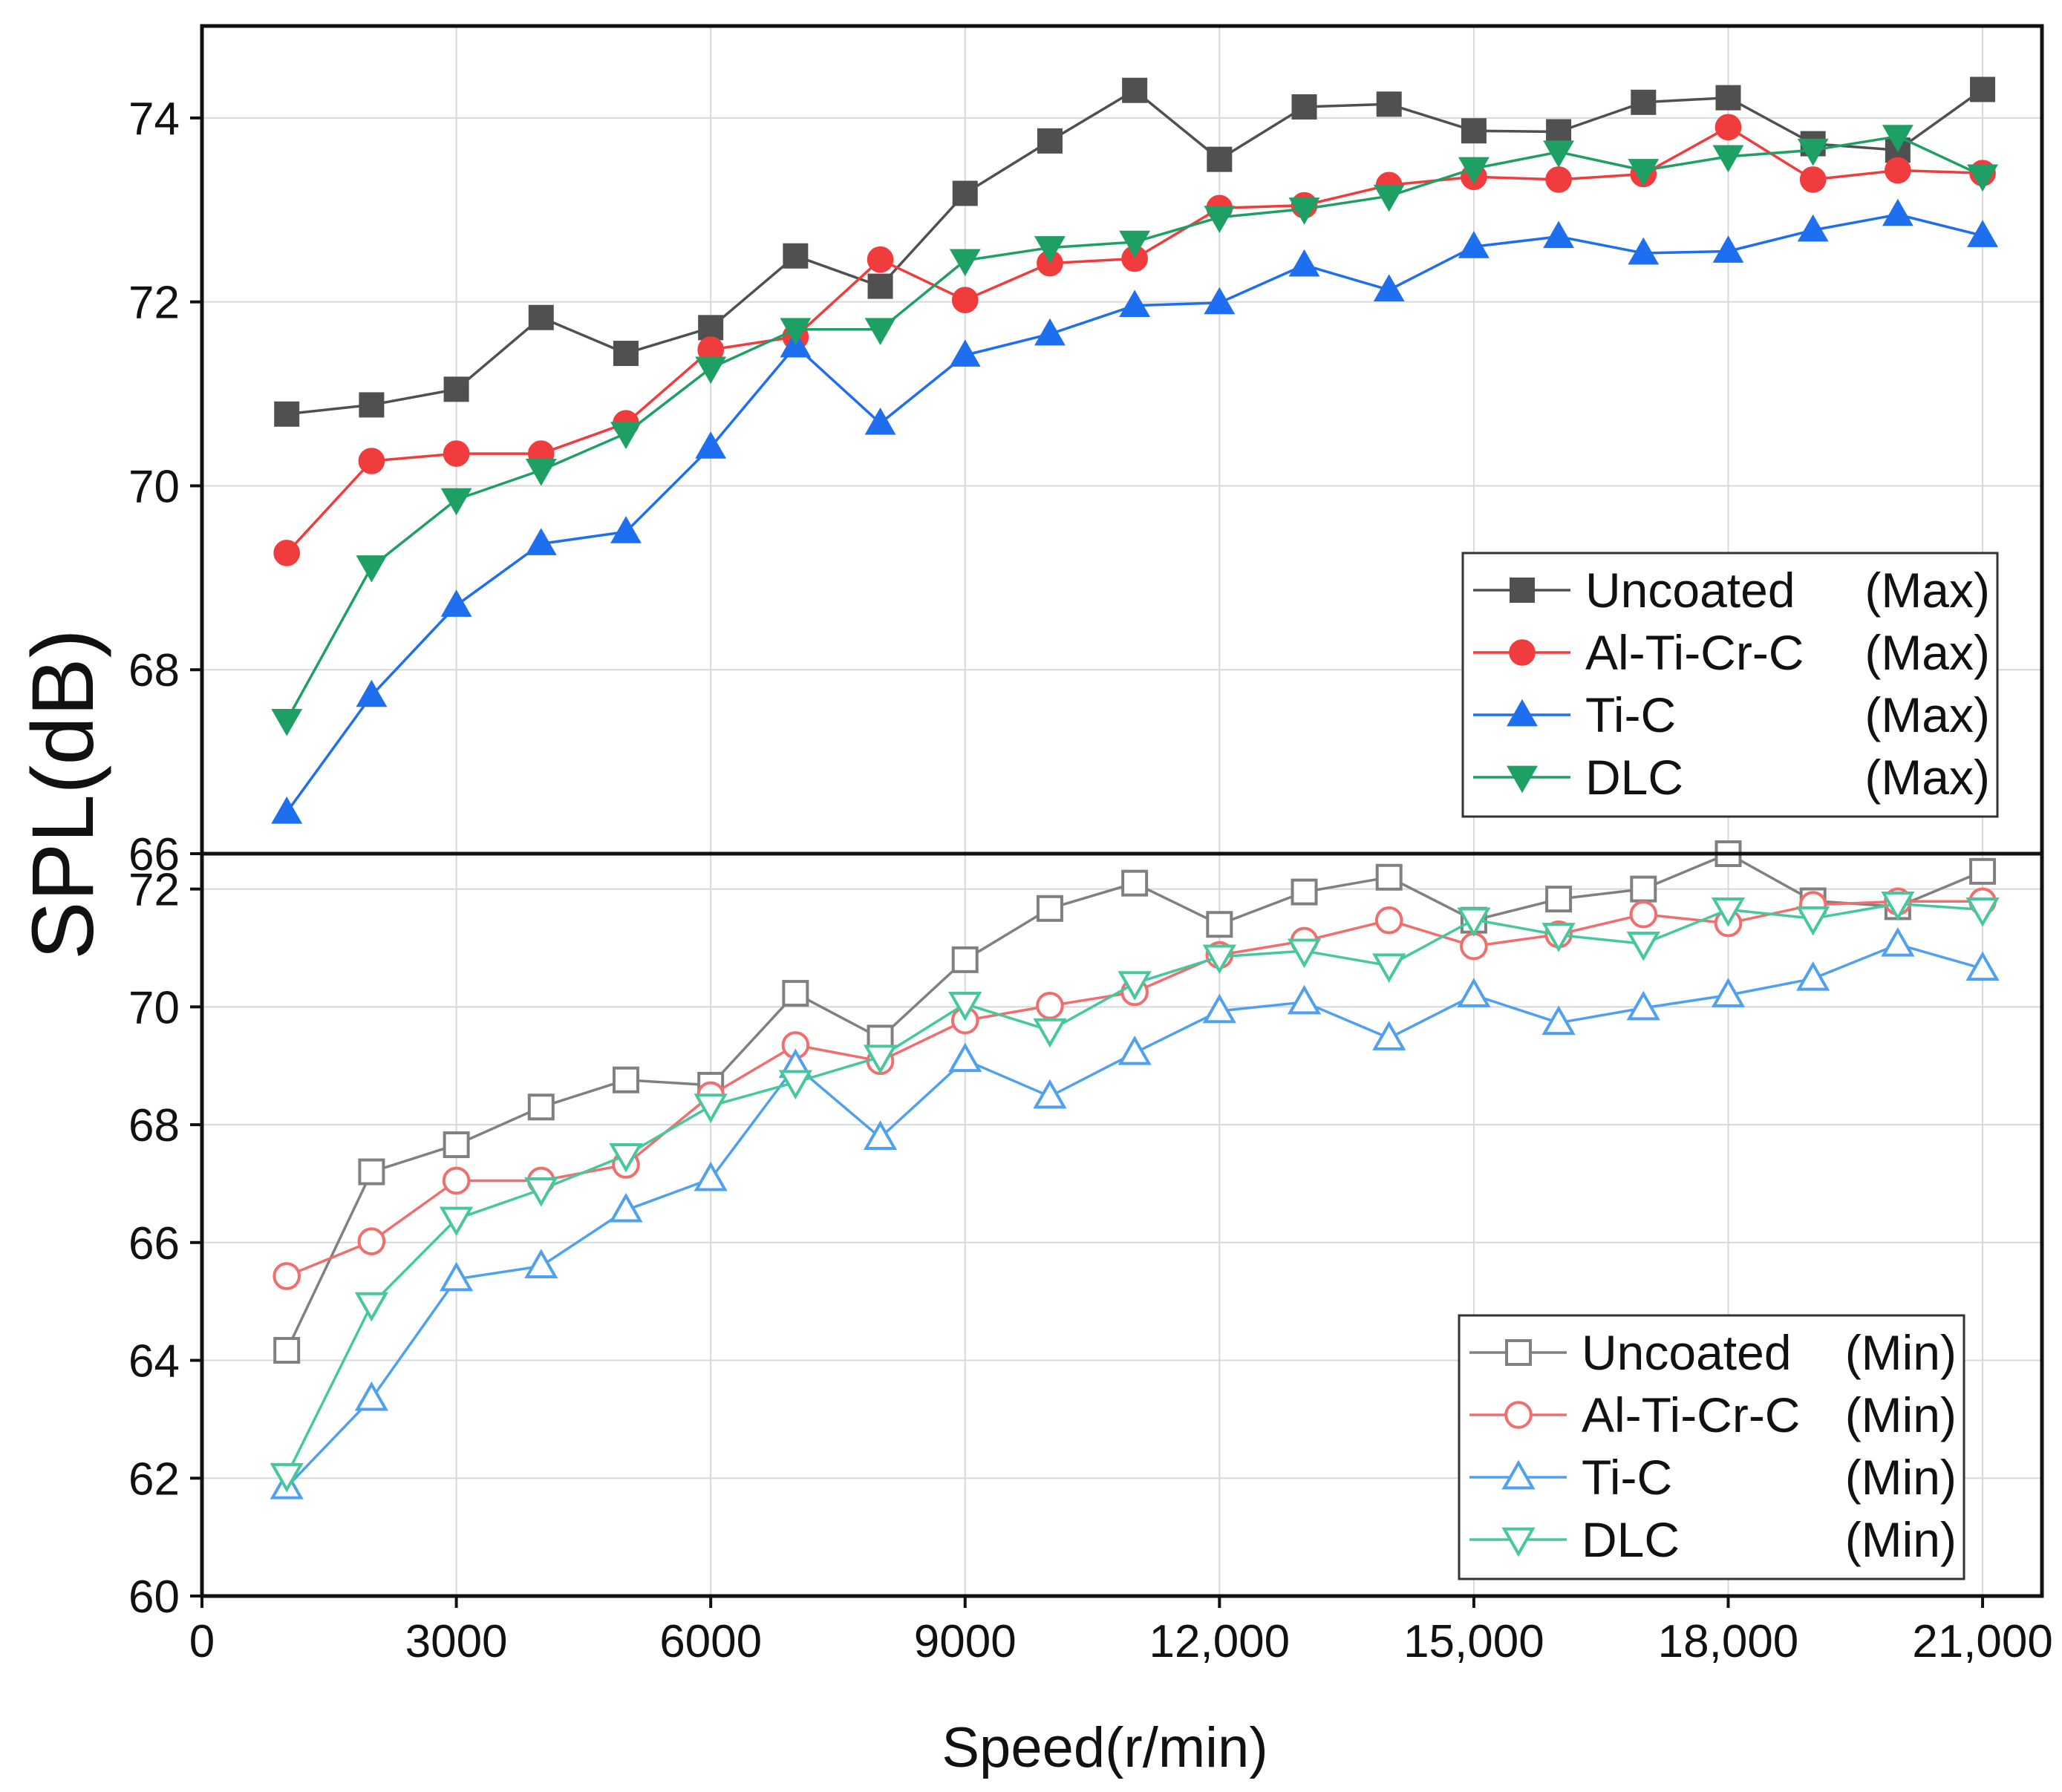  Describe the element at coordinates (1630, 714) in the screenshot. I see `legend-label-max-2: Ti-C` at that location.